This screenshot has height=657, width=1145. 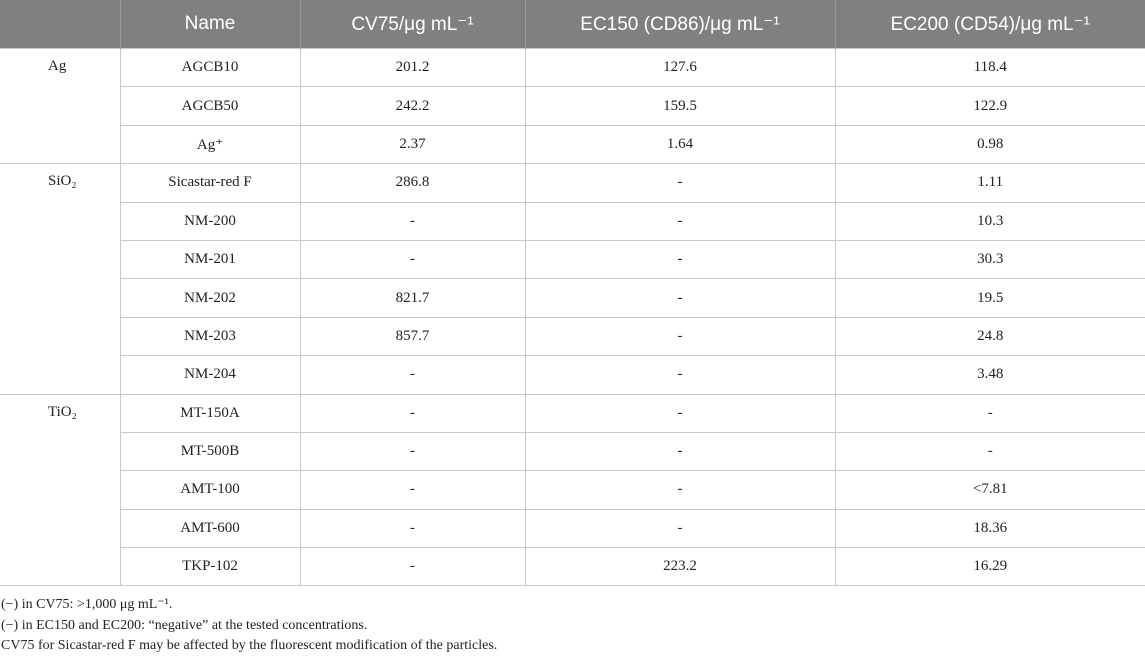 What do you see at coordinates (210, 490) in the screenshot?
I see `cell: AMT-100` at bounding box center [210, 490].